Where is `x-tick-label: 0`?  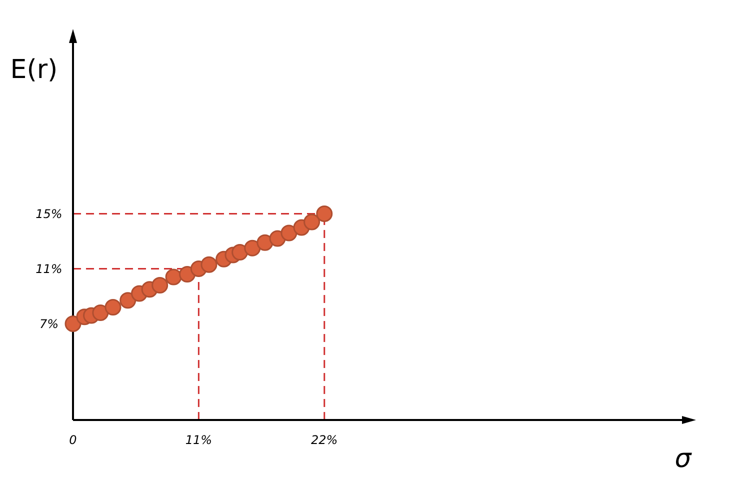
x-tick-label: 0 is located at coordinates (73, 440).